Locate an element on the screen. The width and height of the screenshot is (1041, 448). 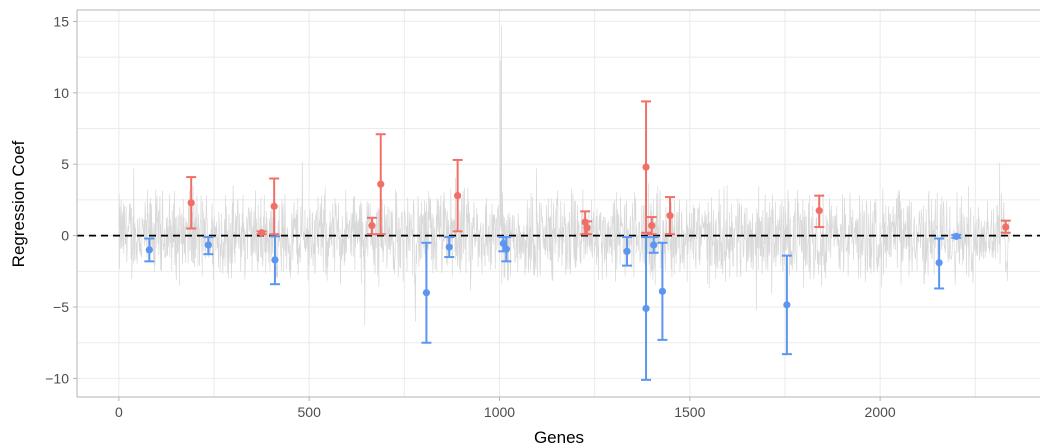
y-tick-label: 5 is located at coordinates (65, 164).